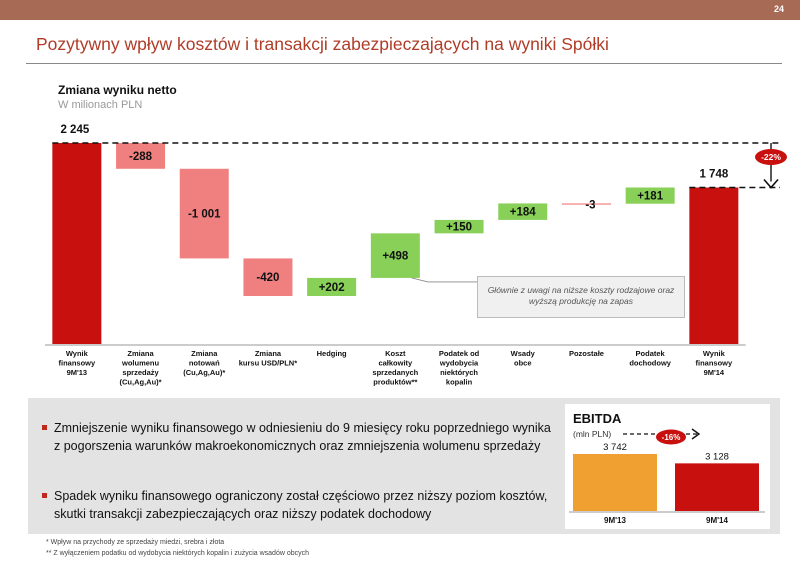 The image size is (800, 566). What do you see at coordinates (332, 353) in the screenshot?
I see `category-label: Hedging` at bounding box center [332, 353].